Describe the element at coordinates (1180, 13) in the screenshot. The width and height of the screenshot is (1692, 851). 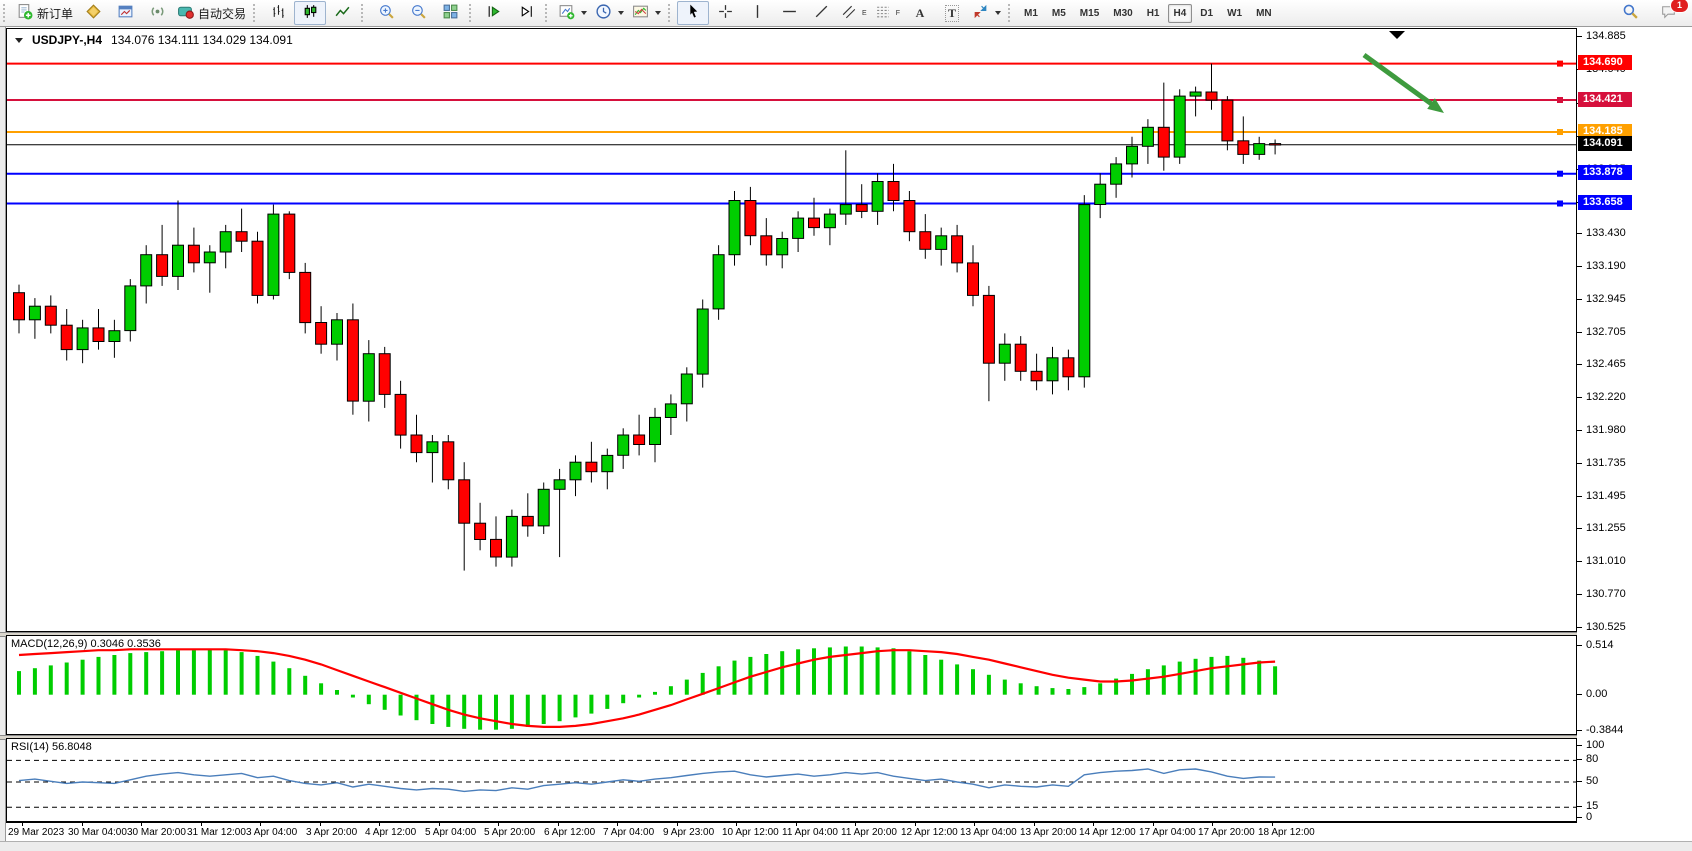
I see `timeframe-button-h4: H4` at that location.